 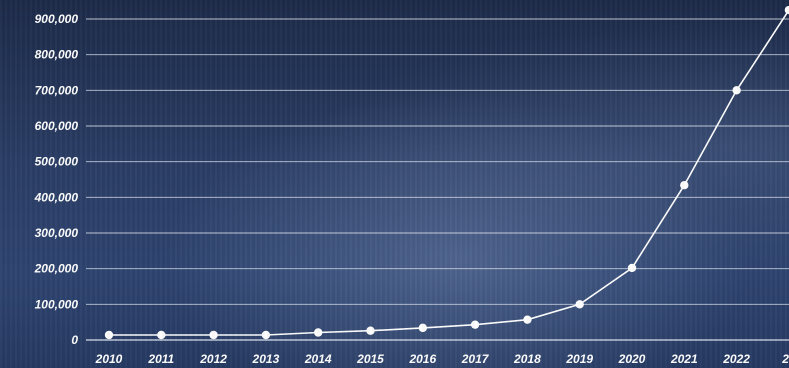 I want to click on x-tick-label: 2011, so click(x=160, y=359).